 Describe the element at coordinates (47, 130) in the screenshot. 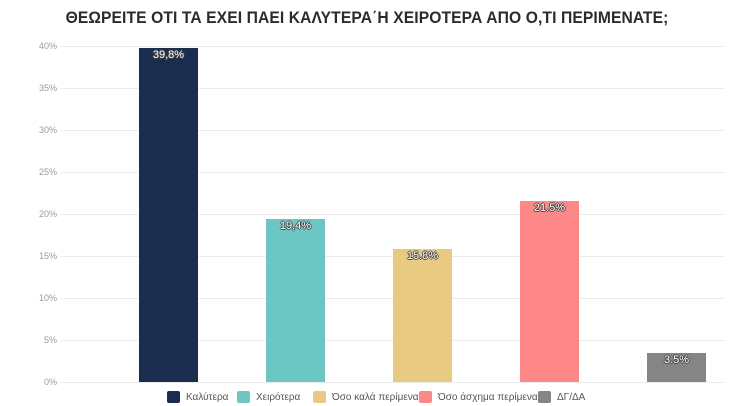

I see `y-tick-label: 30%` at that location.